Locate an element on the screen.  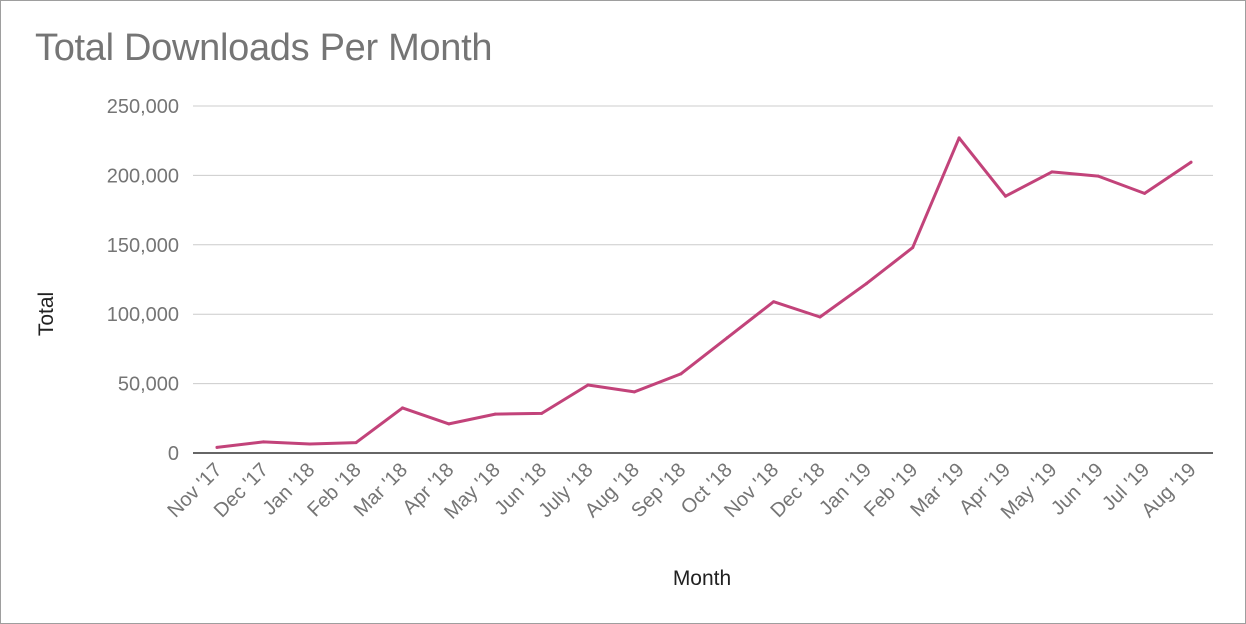
y-tick-label: 150,000 is located at coordinates (143, 246).